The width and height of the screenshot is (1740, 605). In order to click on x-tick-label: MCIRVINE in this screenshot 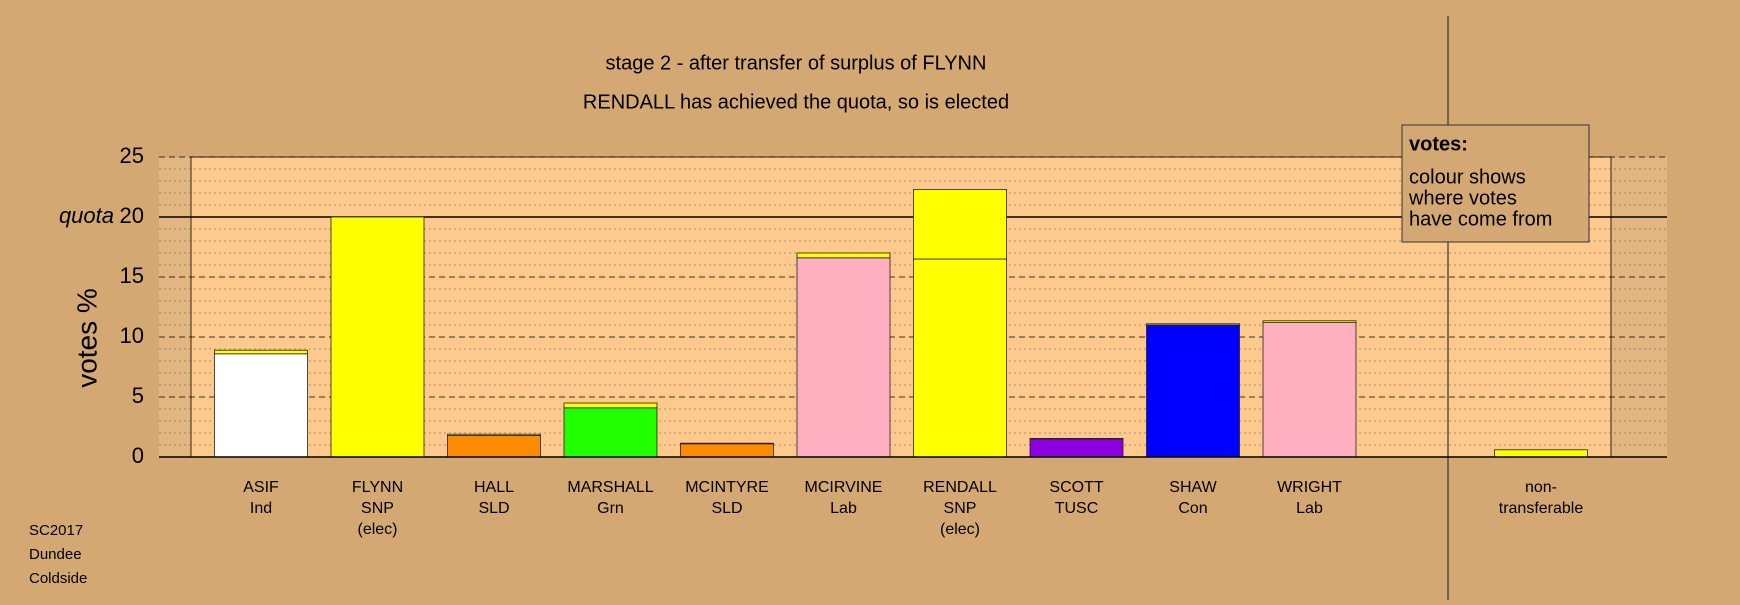, I will do `click(844, 487)`.